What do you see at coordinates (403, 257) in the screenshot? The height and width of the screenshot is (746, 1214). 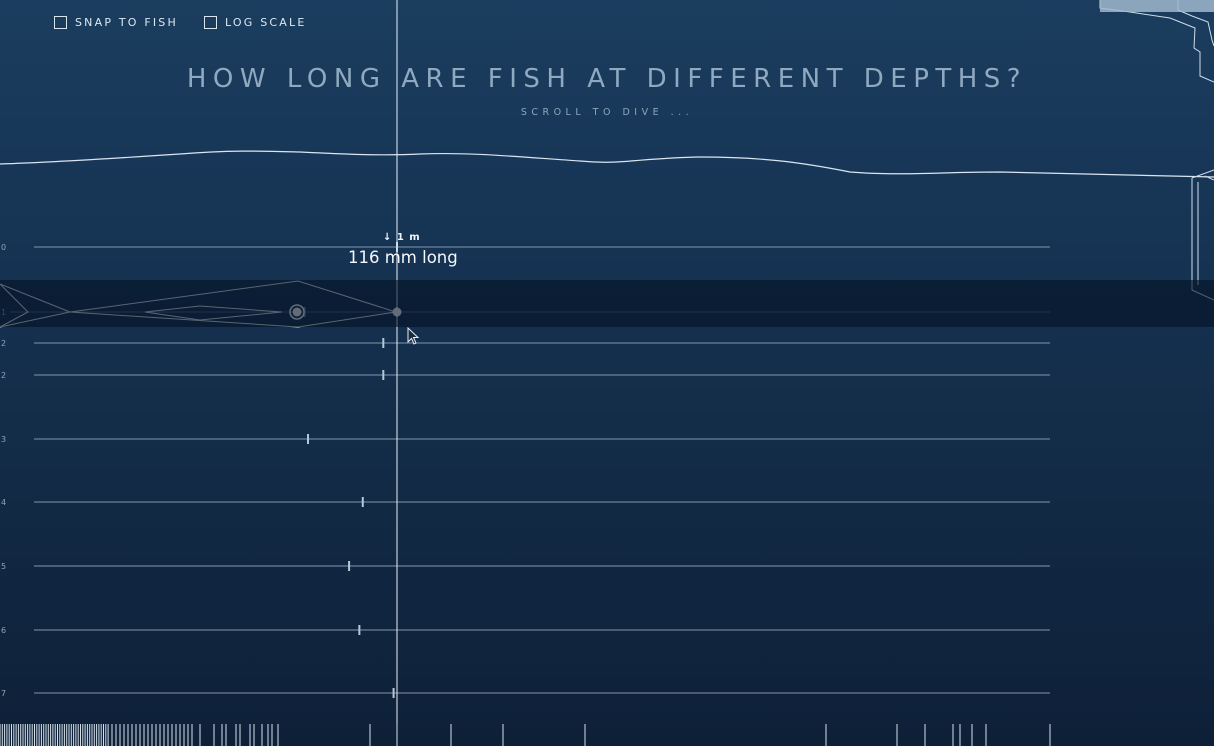 I see `tooltip-length: 116 mm long` at bounding box center [403, 257].